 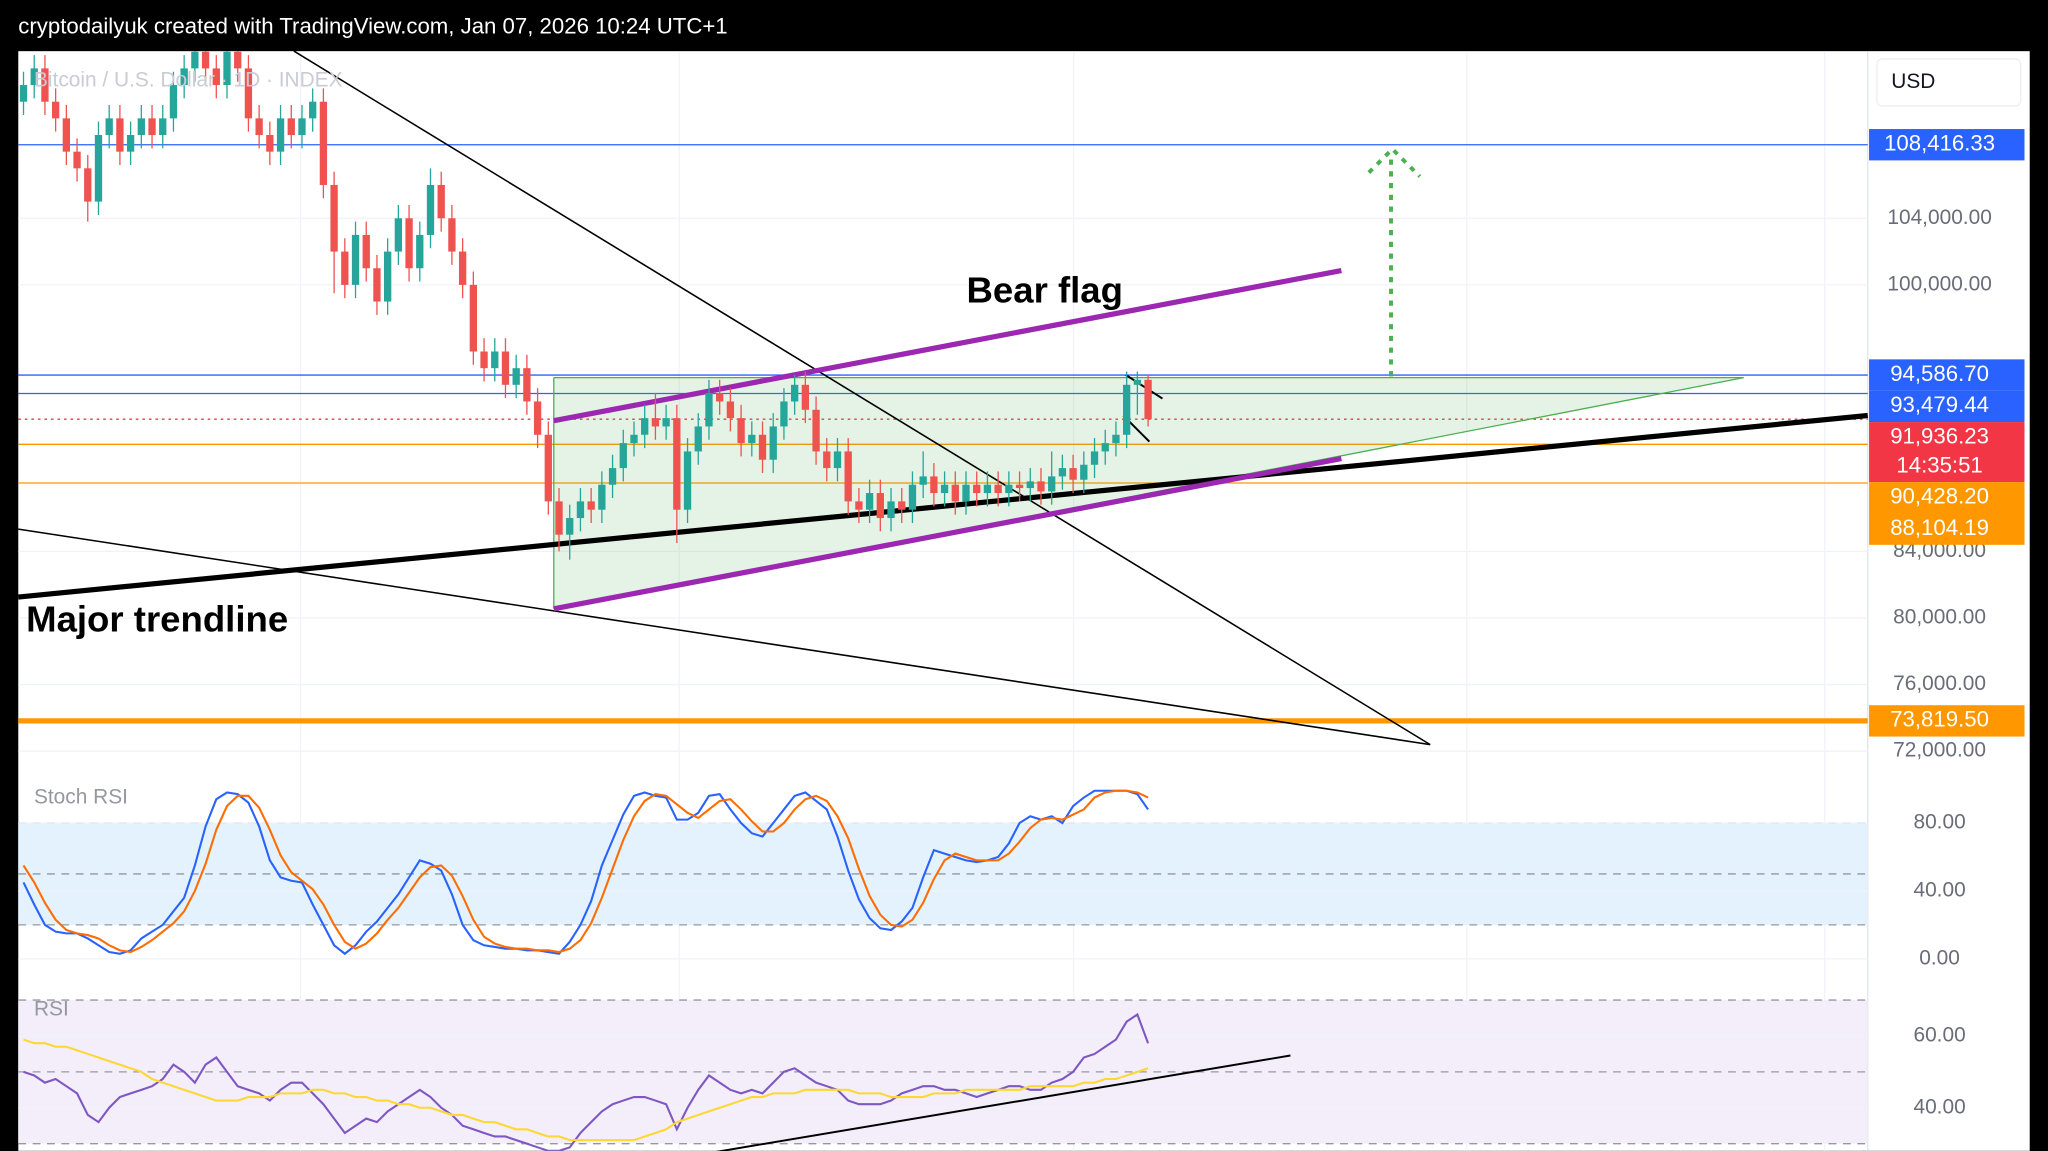 What do you see at coordinates (81, 797) in the screenshot?
I see `pane-title: Stoch RSI` at bounding box center [81, 797].